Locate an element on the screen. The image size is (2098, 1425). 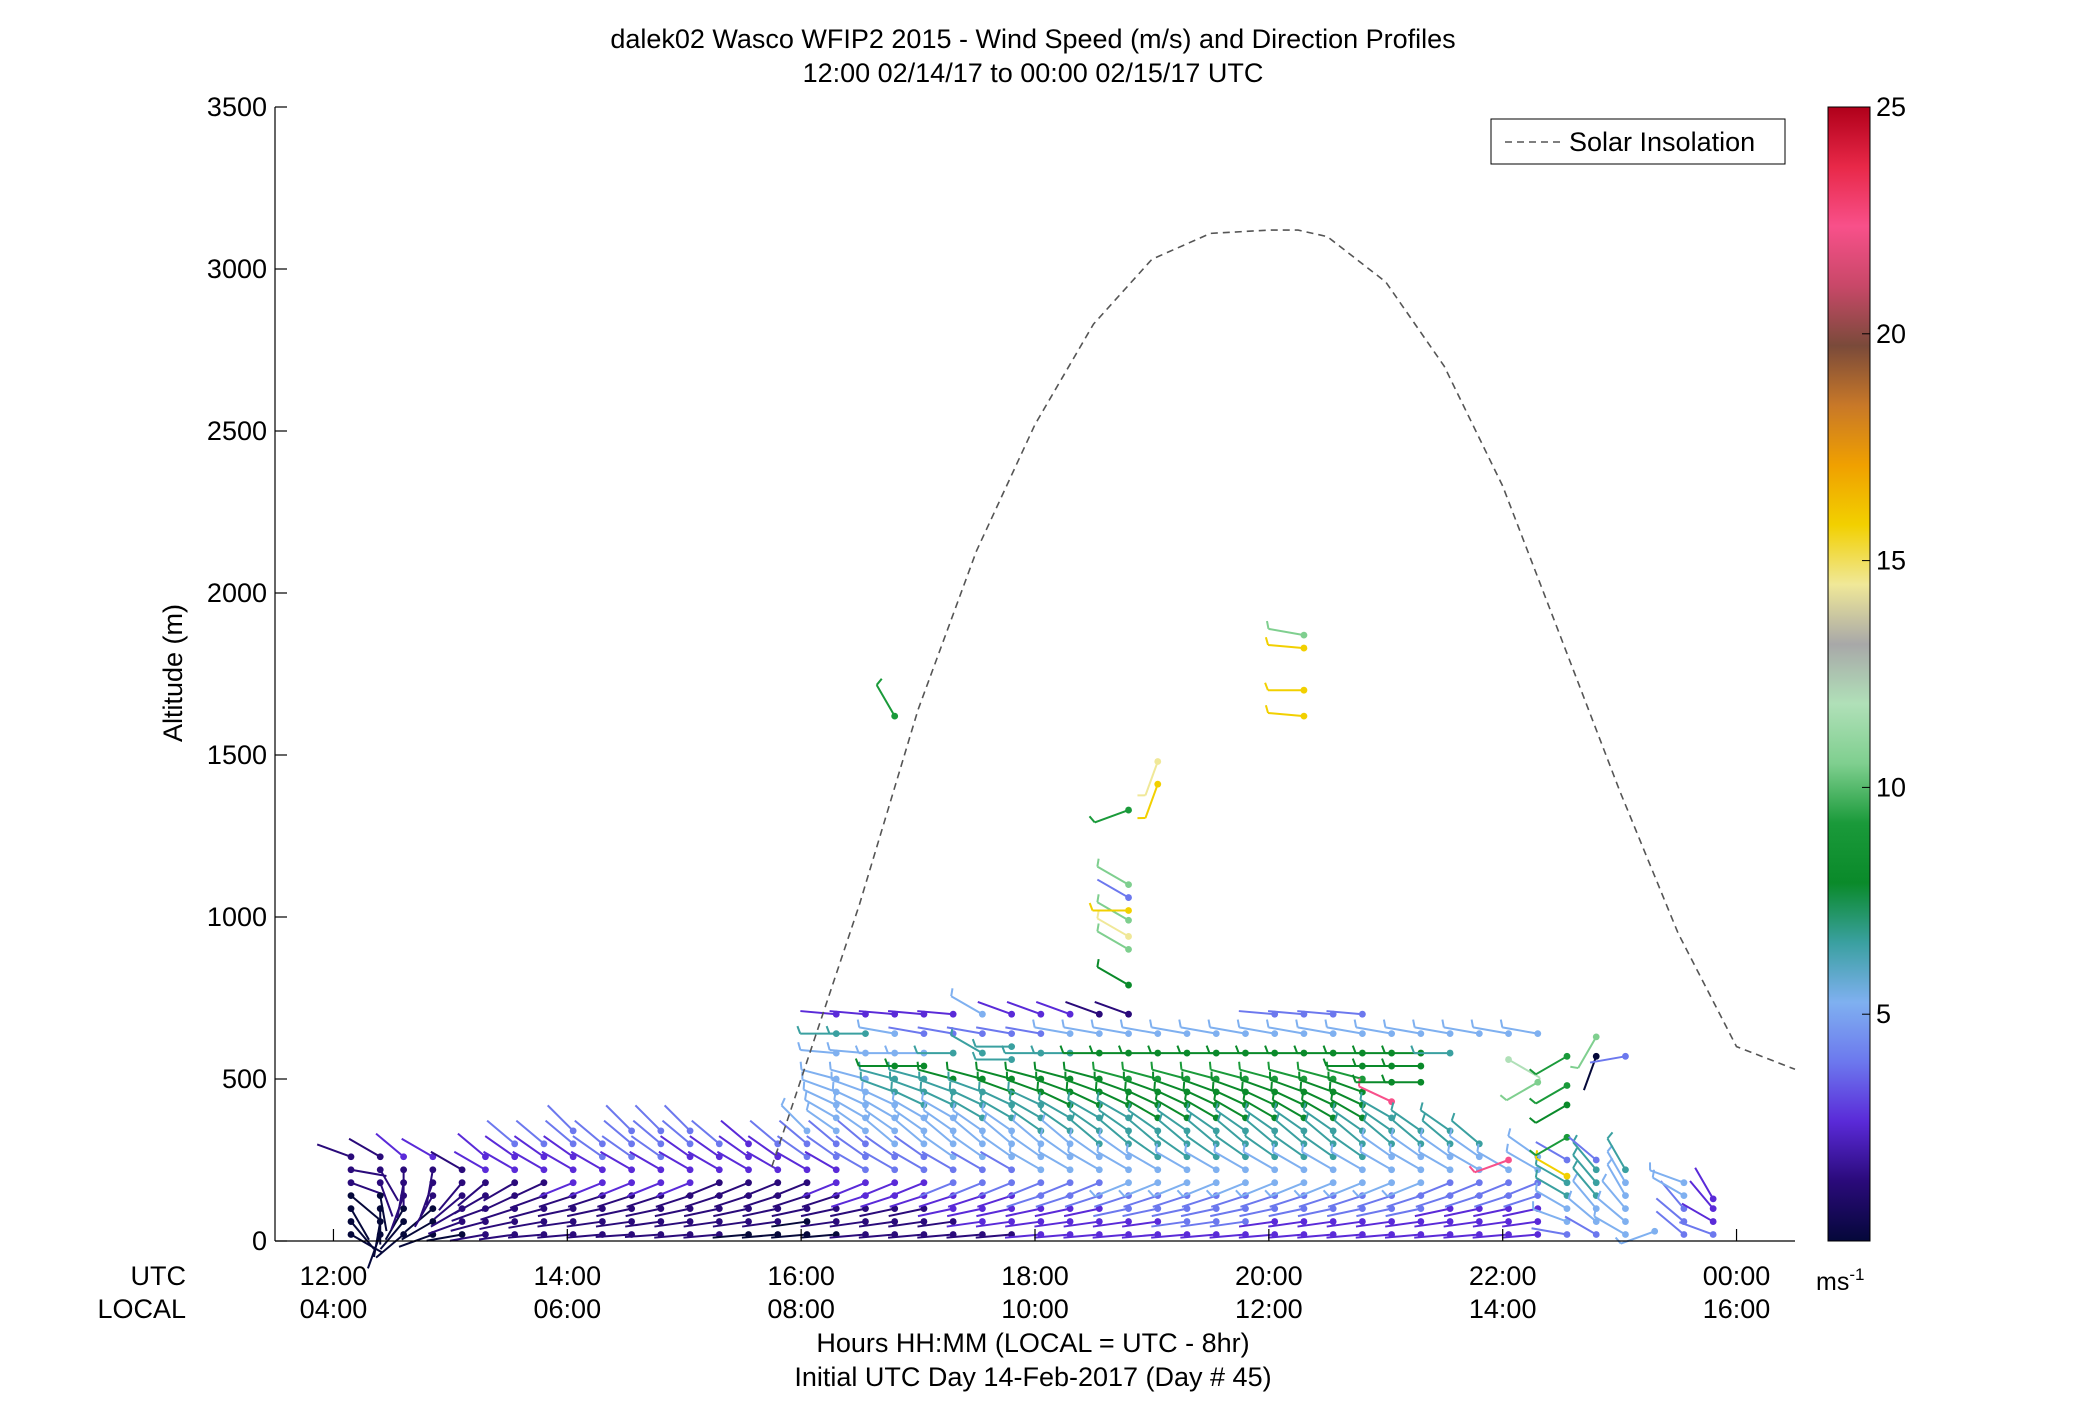
legend: Solar Insolation is located at coordinates (1638, 141).